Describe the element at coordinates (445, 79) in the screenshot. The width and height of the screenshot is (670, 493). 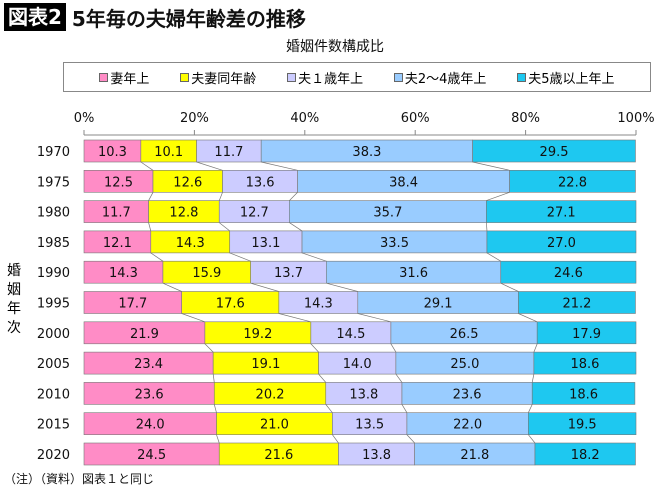
I see `legend-label: 夫2～4歳年上` at that location.